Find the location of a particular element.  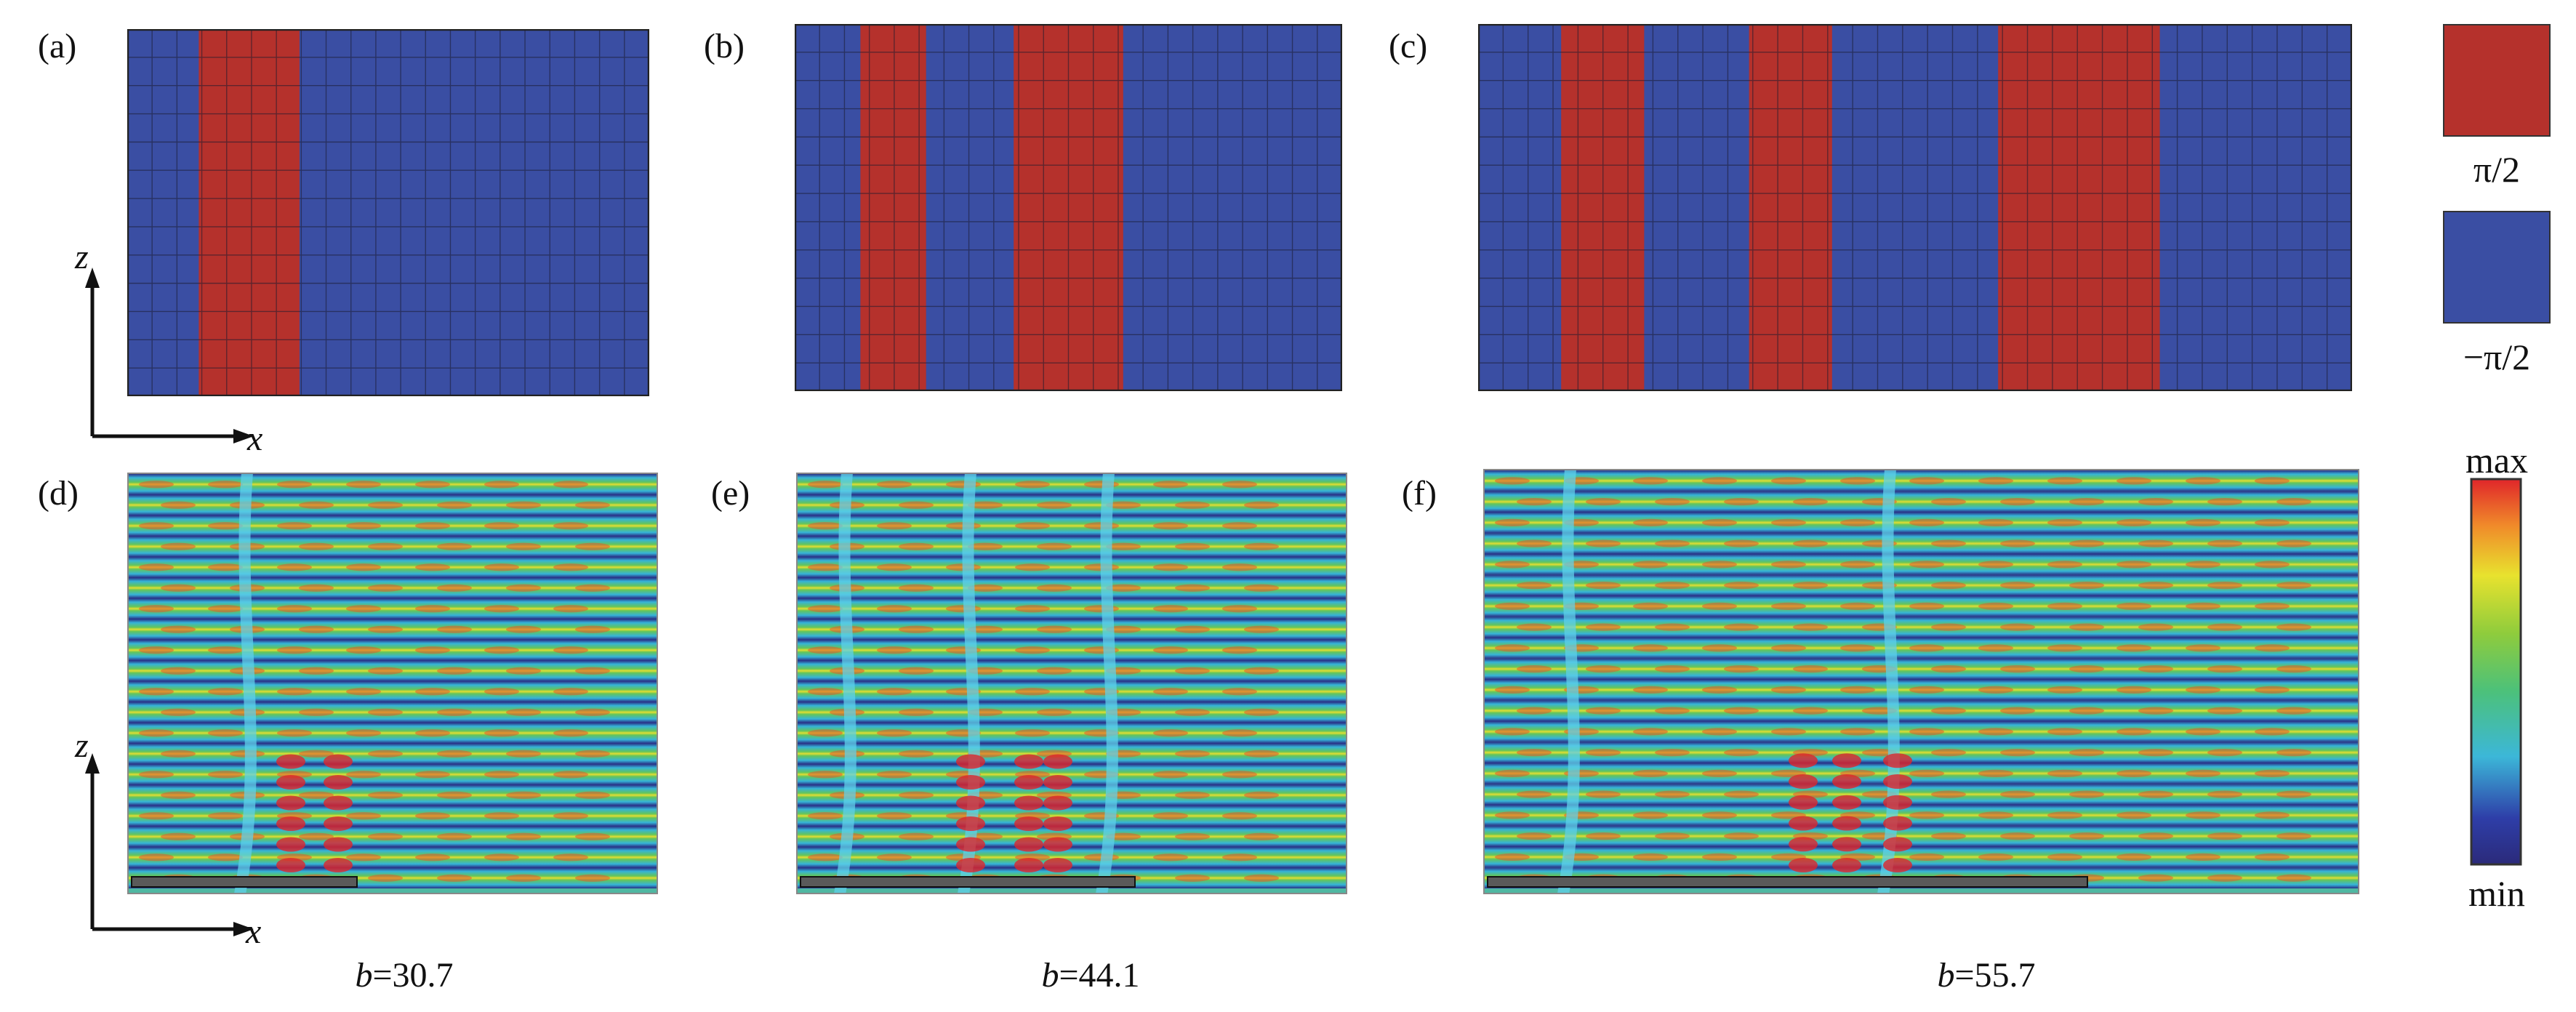

panel-label-d: (d) is located at coordinates (58, 494).